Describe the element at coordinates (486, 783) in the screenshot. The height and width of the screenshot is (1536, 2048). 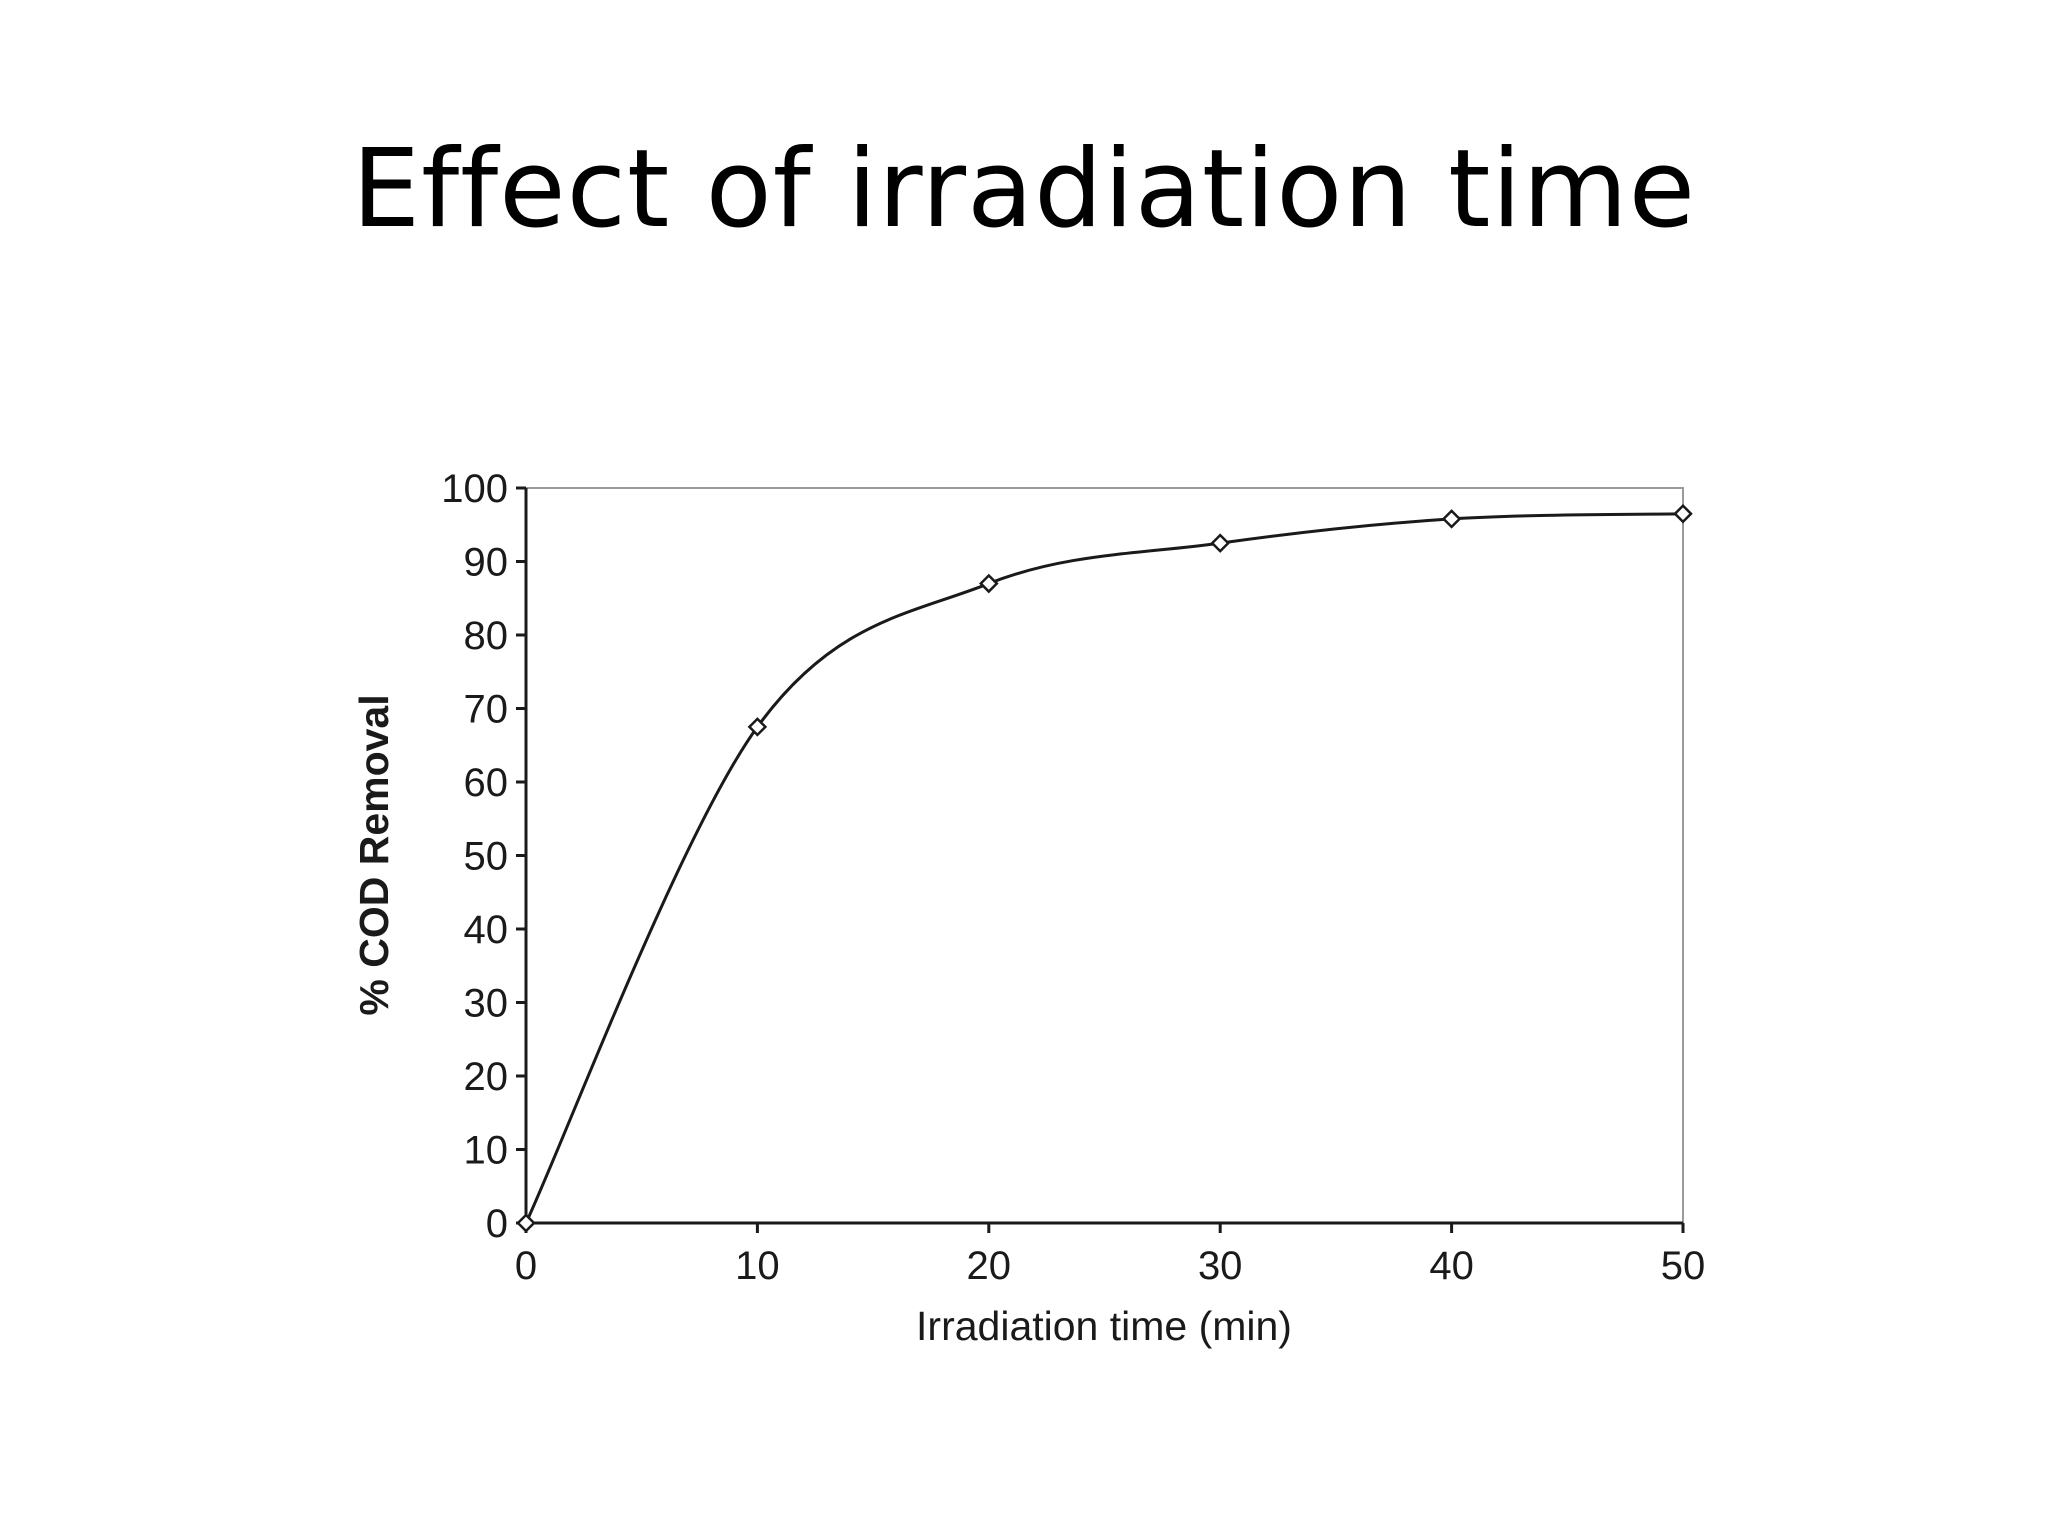
I see `y-tick-label: 60` at that location.